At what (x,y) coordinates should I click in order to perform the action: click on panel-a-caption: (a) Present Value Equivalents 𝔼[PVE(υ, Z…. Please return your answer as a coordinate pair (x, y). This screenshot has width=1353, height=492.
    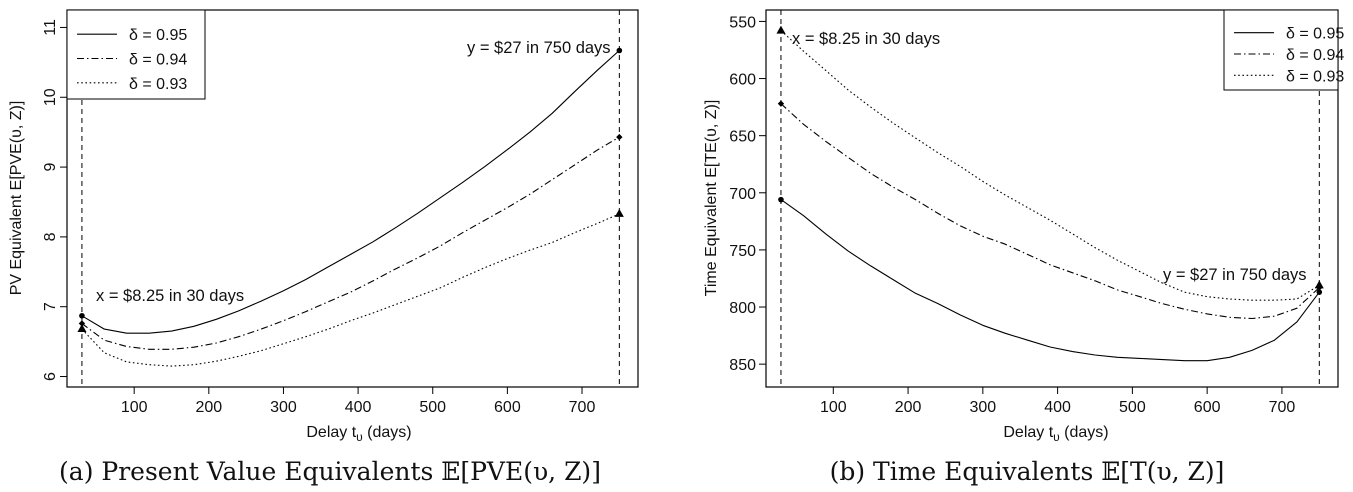
    Looking at the image, I should click on (330, 471).